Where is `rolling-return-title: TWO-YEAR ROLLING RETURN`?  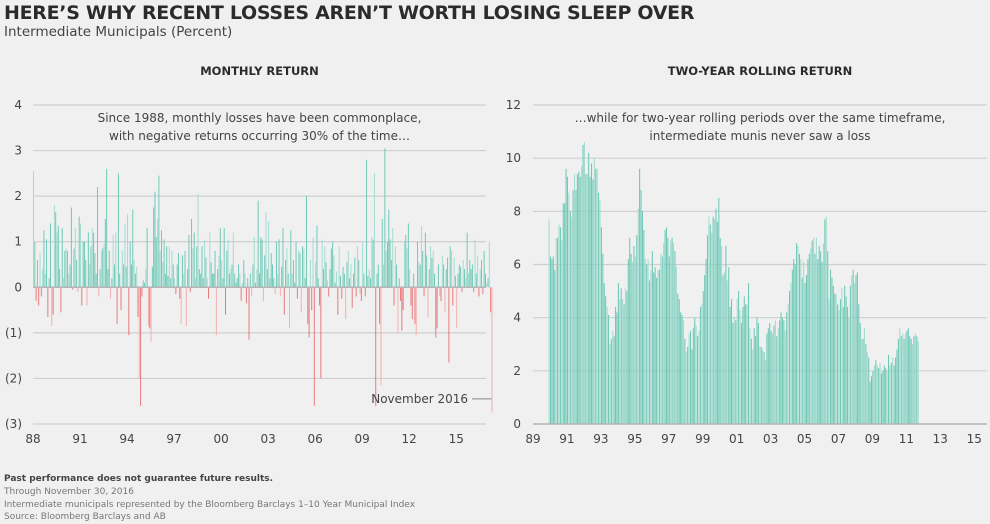
rolling-return-title: TWO-YEAR ROLLING RETURN is located at coordinates (760, 71).